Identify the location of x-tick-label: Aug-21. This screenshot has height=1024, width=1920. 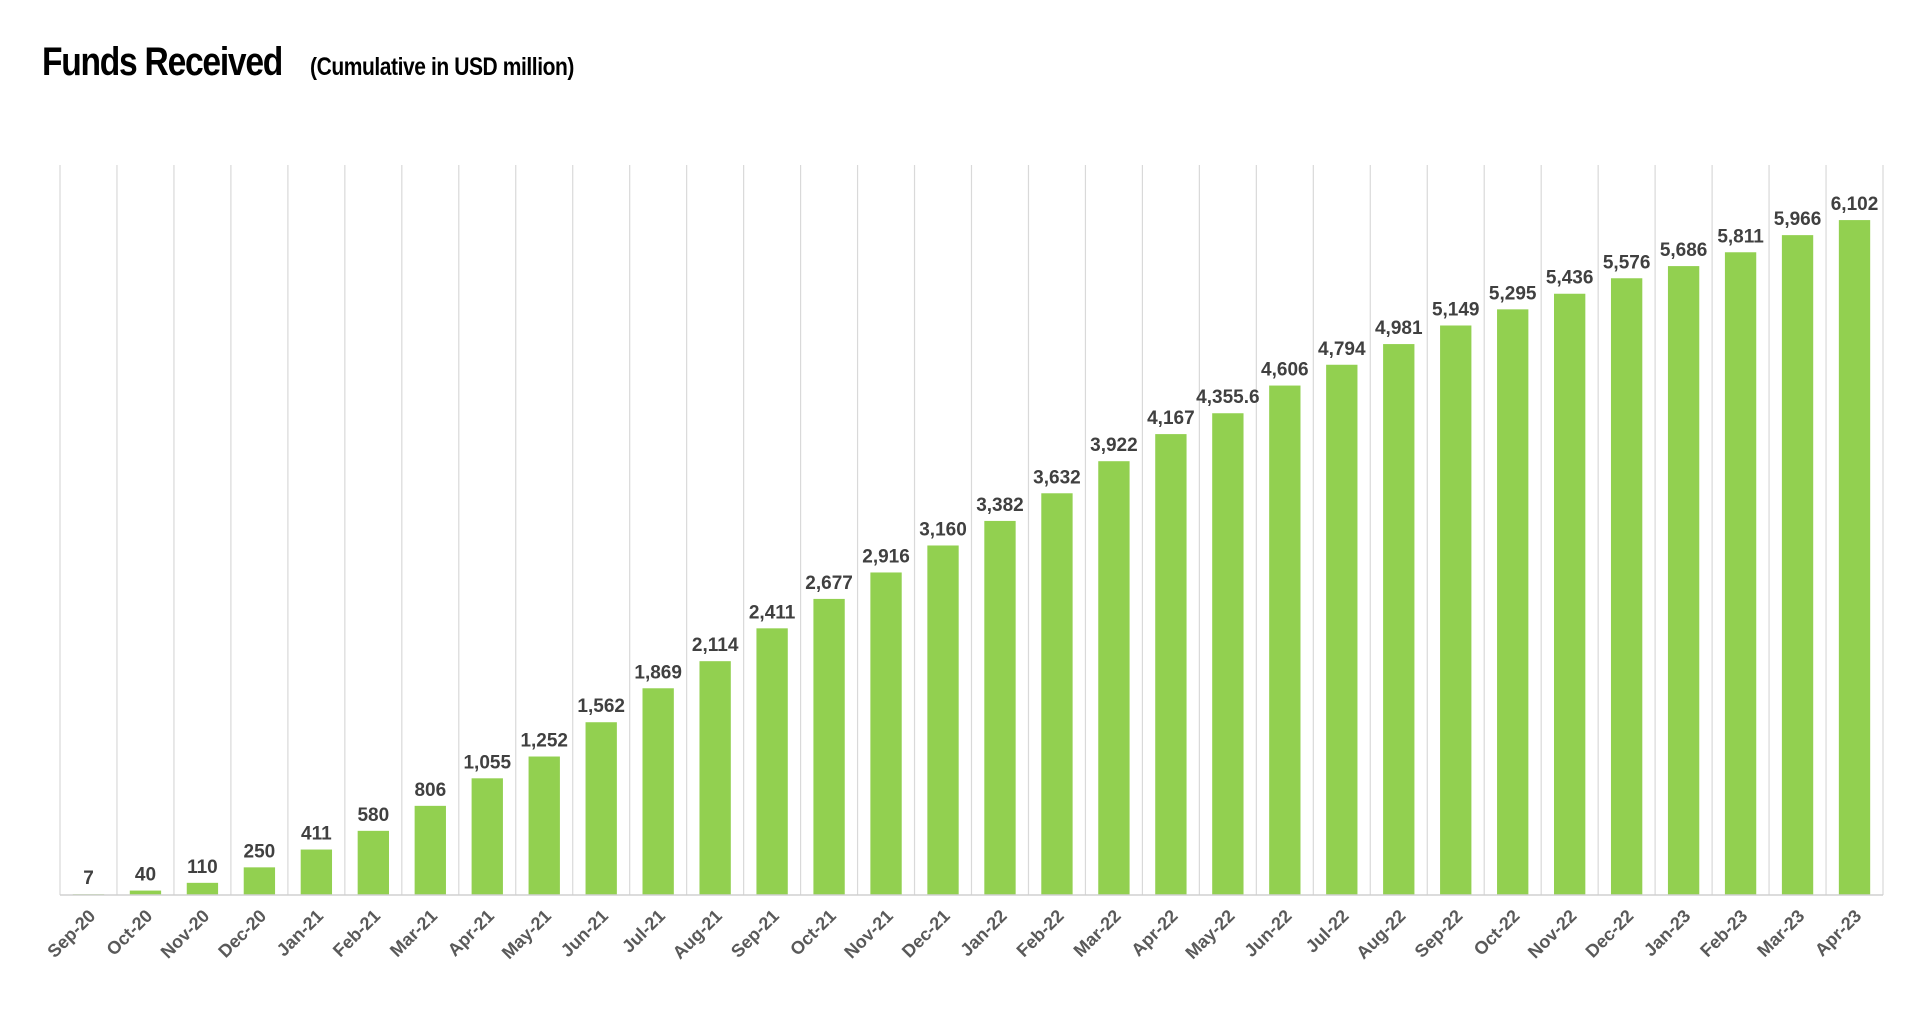
(697, 934).